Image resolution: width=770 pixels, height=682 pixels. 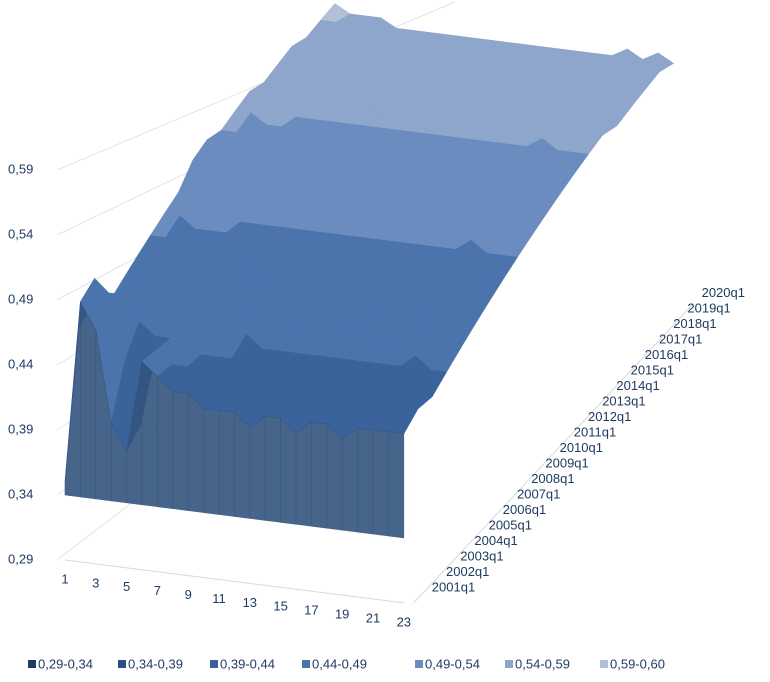 I want to click on x-tick-label: 13, so click(x=250, y=602).